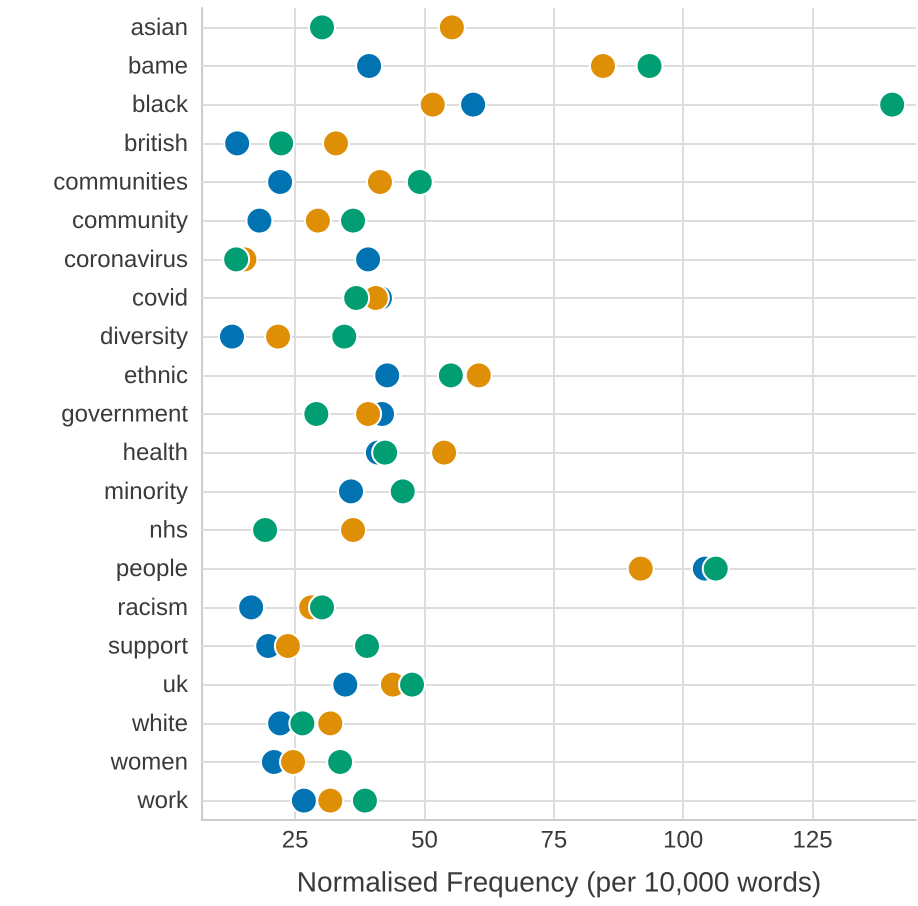 The image size is (918, 906). I want to click on y-tick-label: communities, so click(120, 182).